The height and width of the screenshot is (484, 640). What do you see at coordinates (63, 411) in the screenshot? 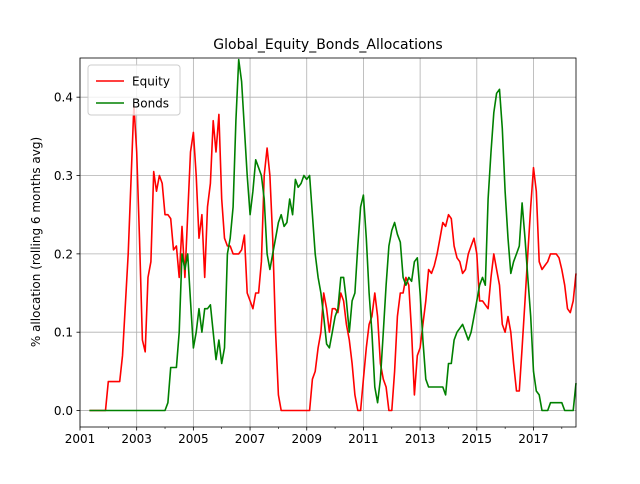
I see `y-tick-label: 0.0` at bounding box center [63, 411].